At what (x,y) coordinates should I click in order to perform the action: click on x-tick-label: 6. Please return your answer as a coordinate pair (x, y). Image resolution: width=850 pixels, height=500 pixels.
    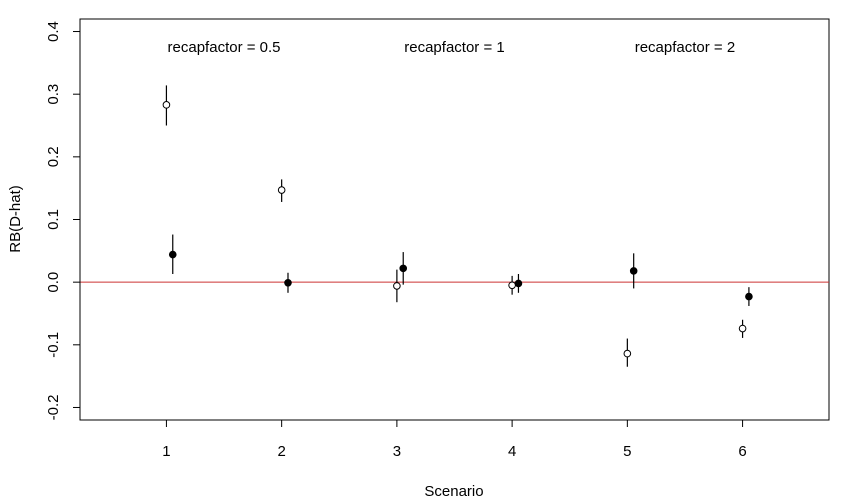
    Looking at the image, I should click on (742, 451).